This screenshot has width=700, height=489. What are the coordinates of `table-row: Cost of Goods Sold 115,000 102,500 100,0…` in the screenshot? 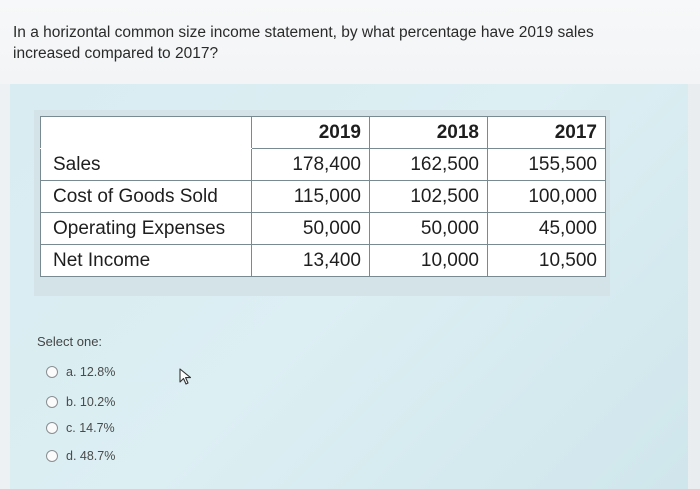 It's located at (323, 196).